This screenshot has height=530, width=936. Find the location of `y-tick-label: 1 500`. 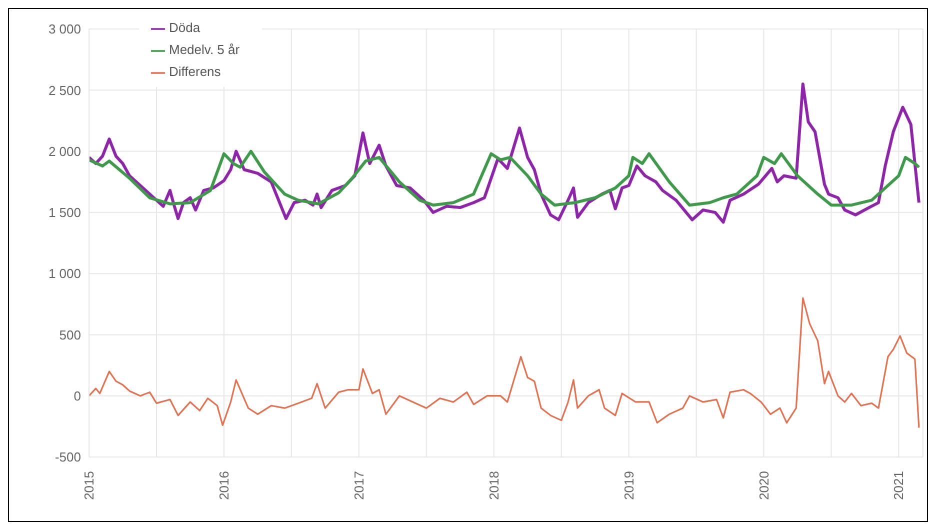

y-tick-label: 1 500 is located at coordinates (64, 212).